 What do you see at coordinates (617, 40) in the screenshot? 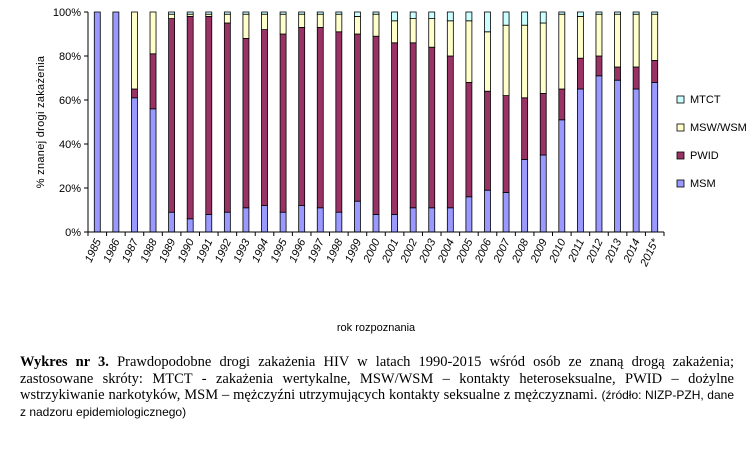
I see `bar-msw-wsm-2013` at bounding box center [617, 40].